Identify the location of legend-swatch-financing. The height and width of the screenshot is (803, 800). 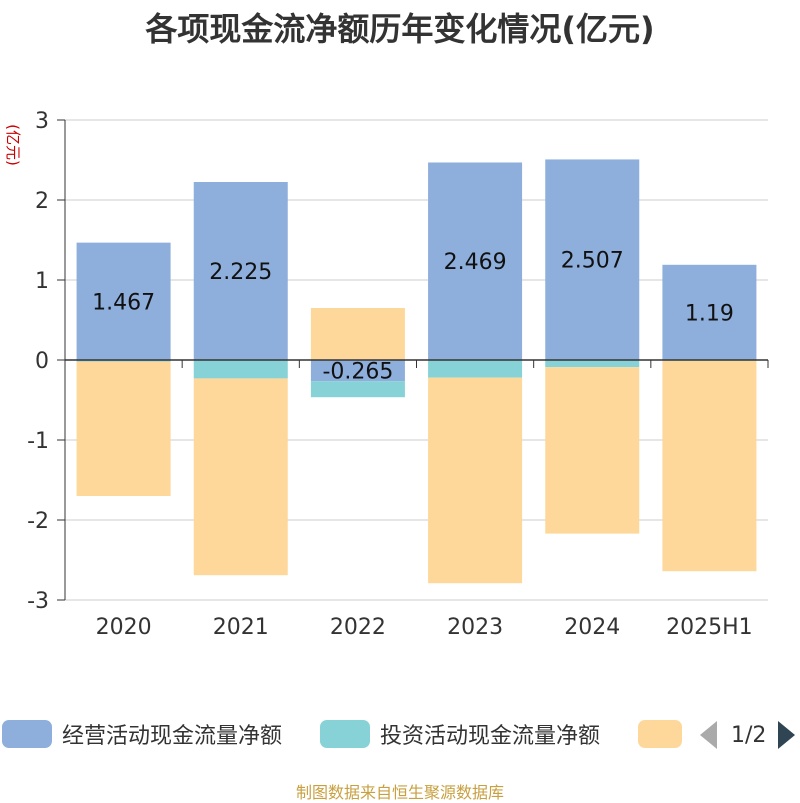
(660, 734).